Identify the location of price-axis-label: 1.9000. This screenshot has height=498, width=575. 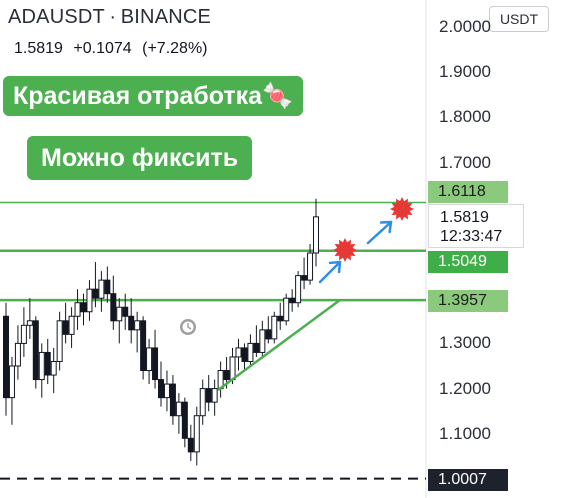
(465, 72).